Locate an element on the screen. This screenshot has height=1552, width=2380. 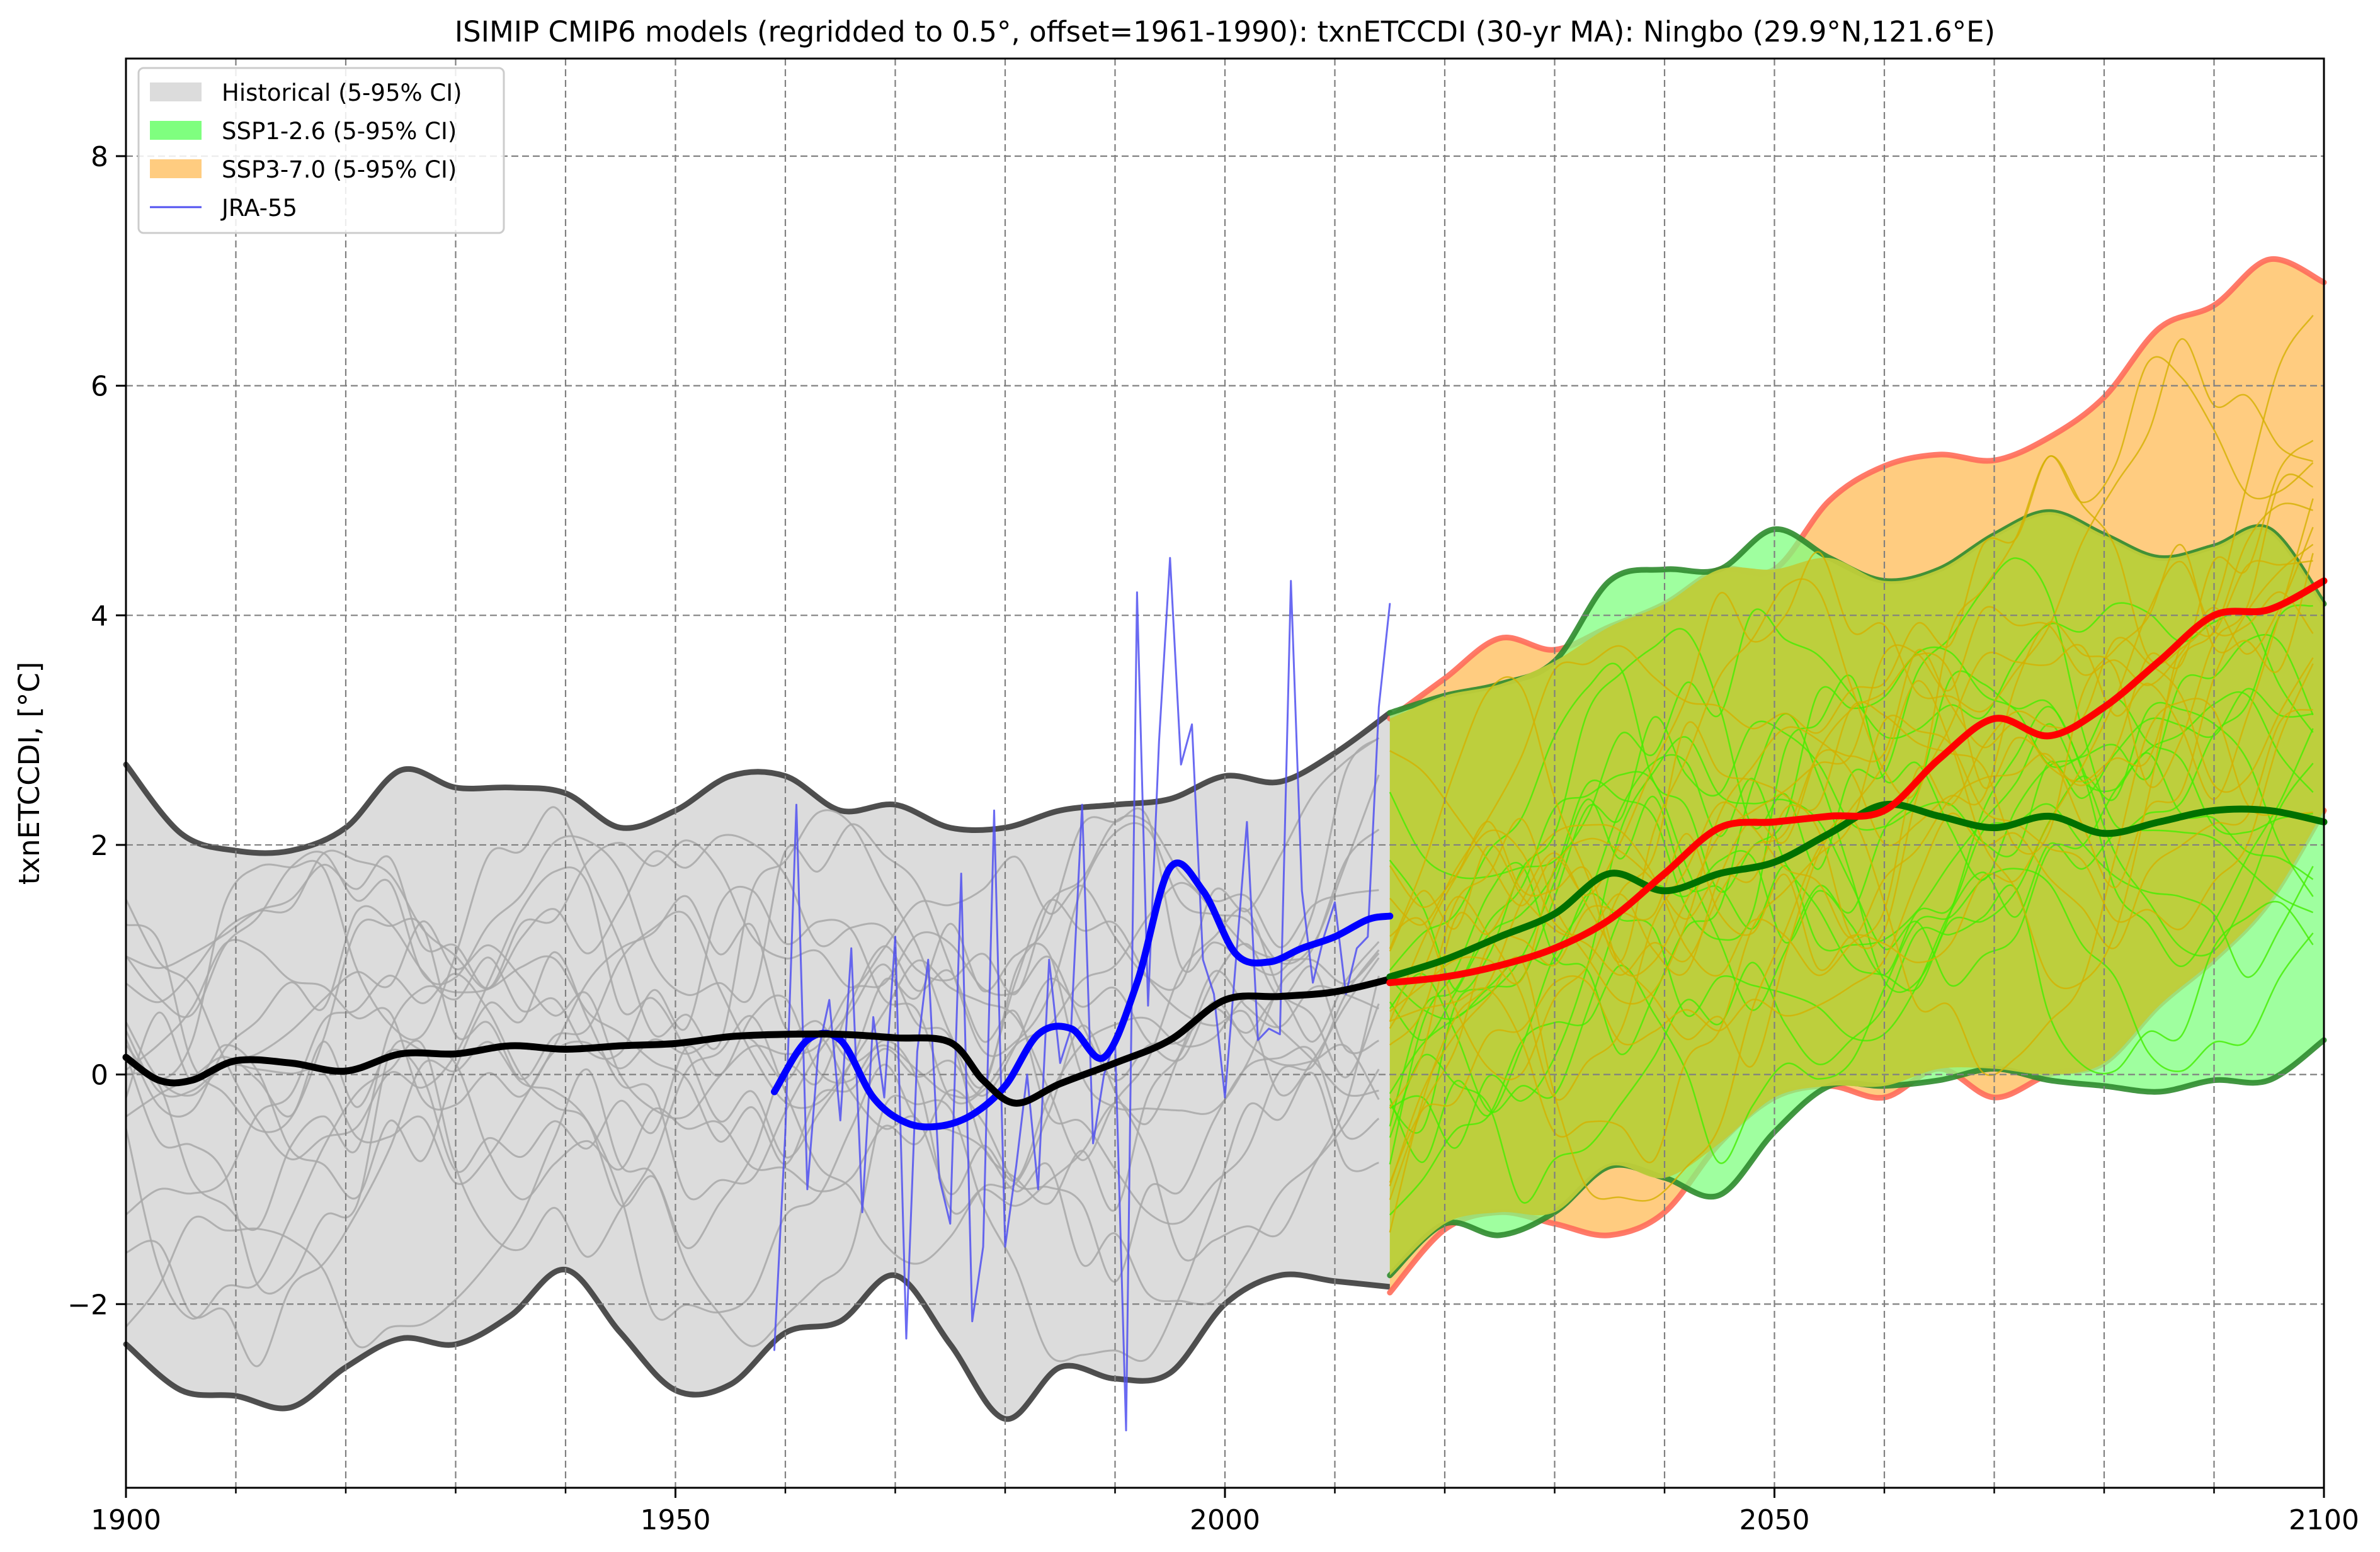
legend-label: SSP1-2.6 (5-95% CI) is located at coordinates (339, 131).